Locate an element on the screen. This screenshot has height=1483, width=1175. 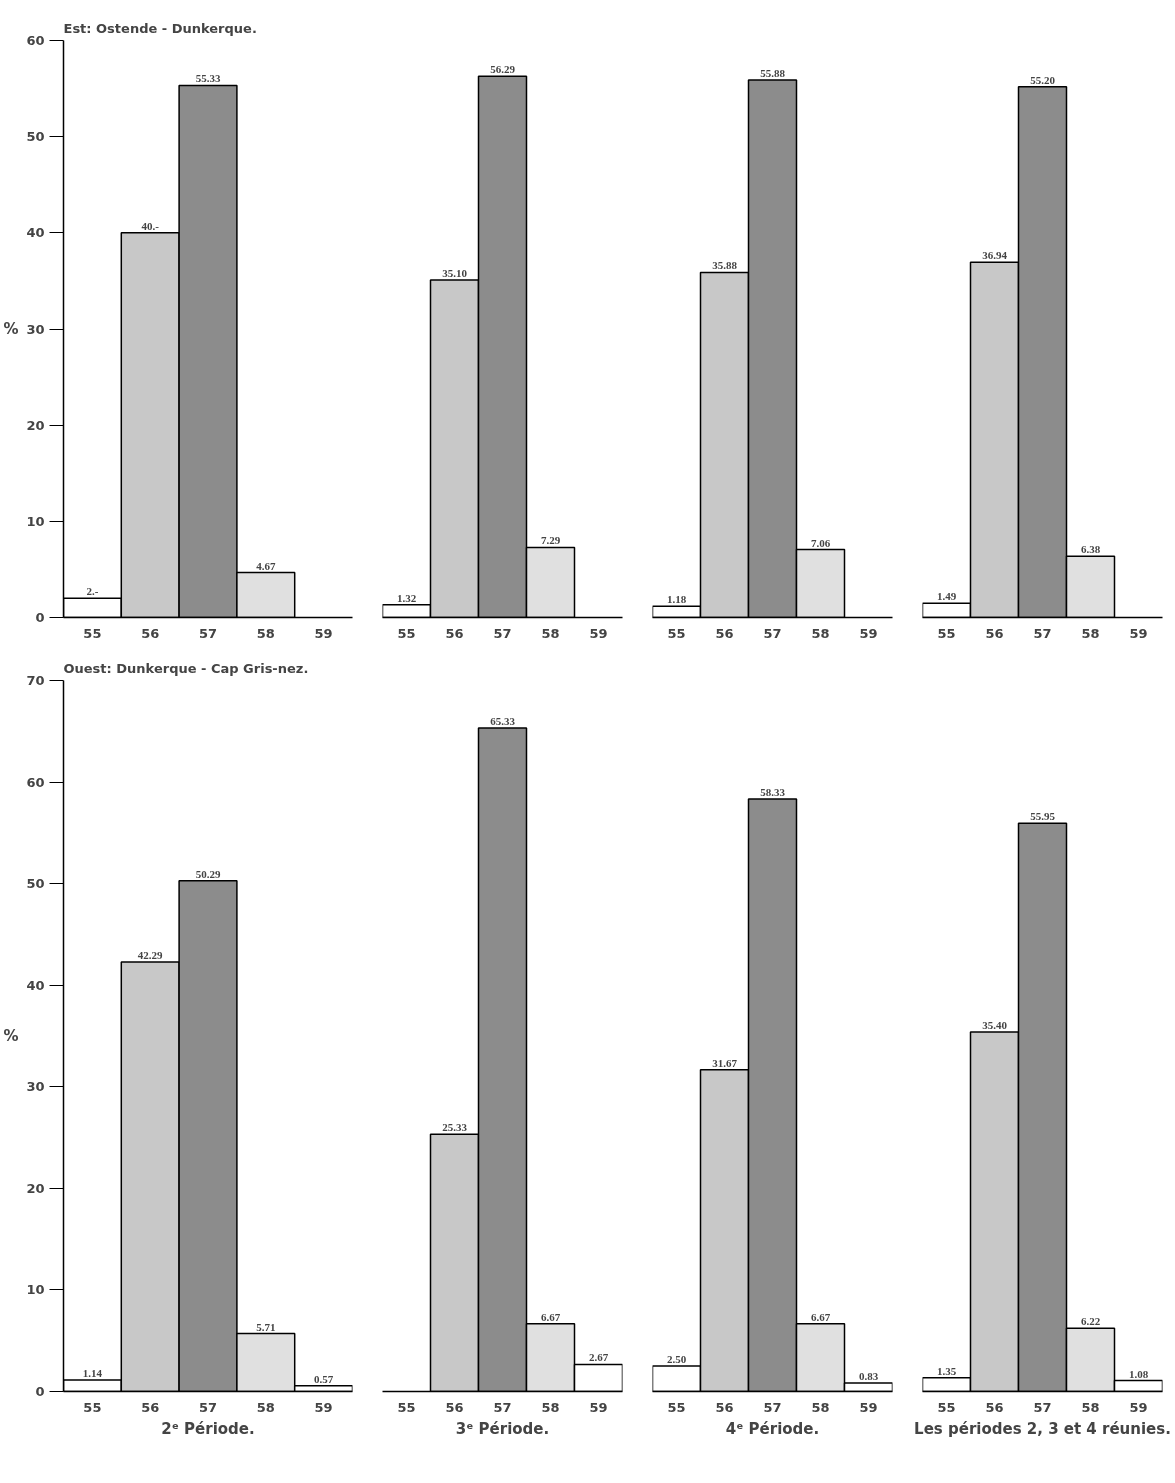
data-label: 55.95 is located at coordinates (1043, 816).